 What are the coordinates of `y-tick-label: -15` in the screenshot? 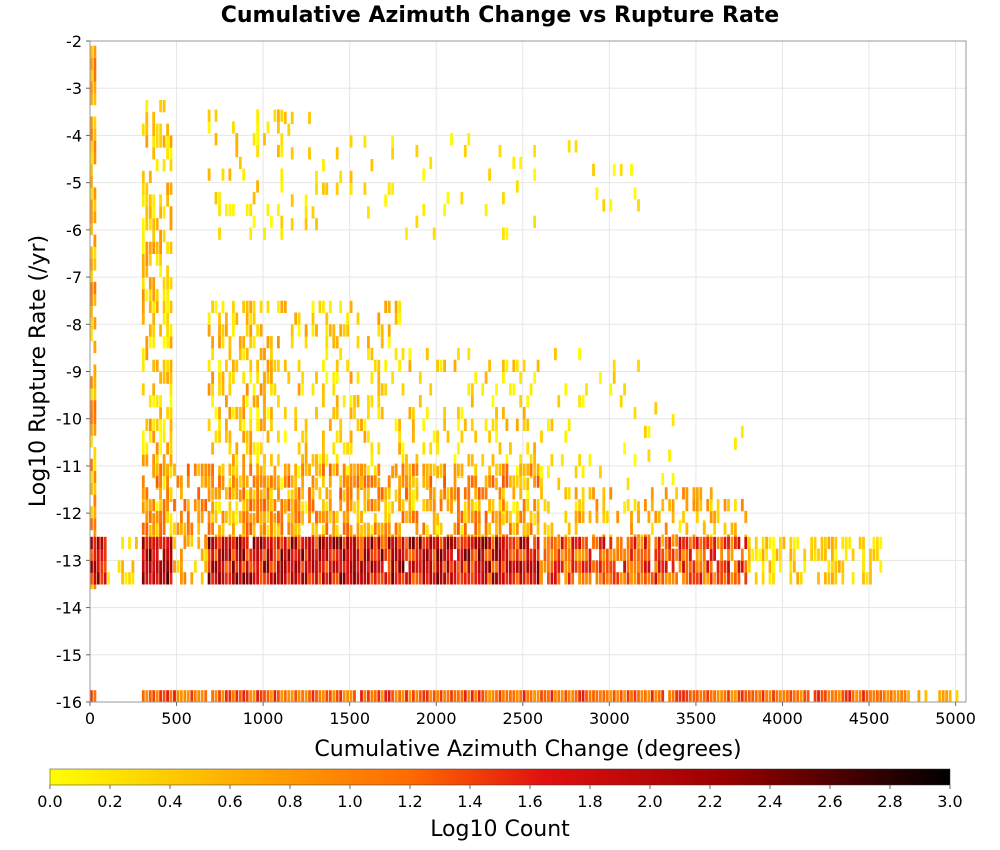 It's located at (69, 655).